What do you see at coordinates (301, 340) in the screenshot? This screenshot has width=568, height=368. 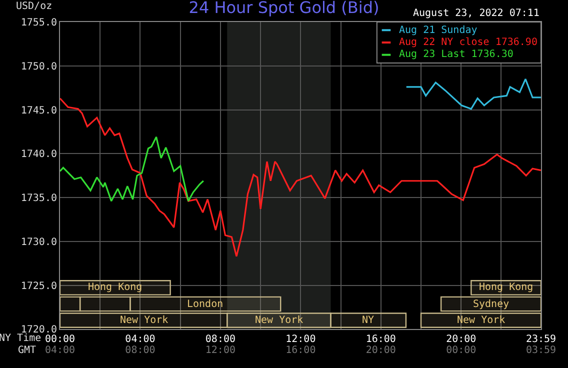 I see `x-tick-label: 12:00` at bounding box center [301, 340].